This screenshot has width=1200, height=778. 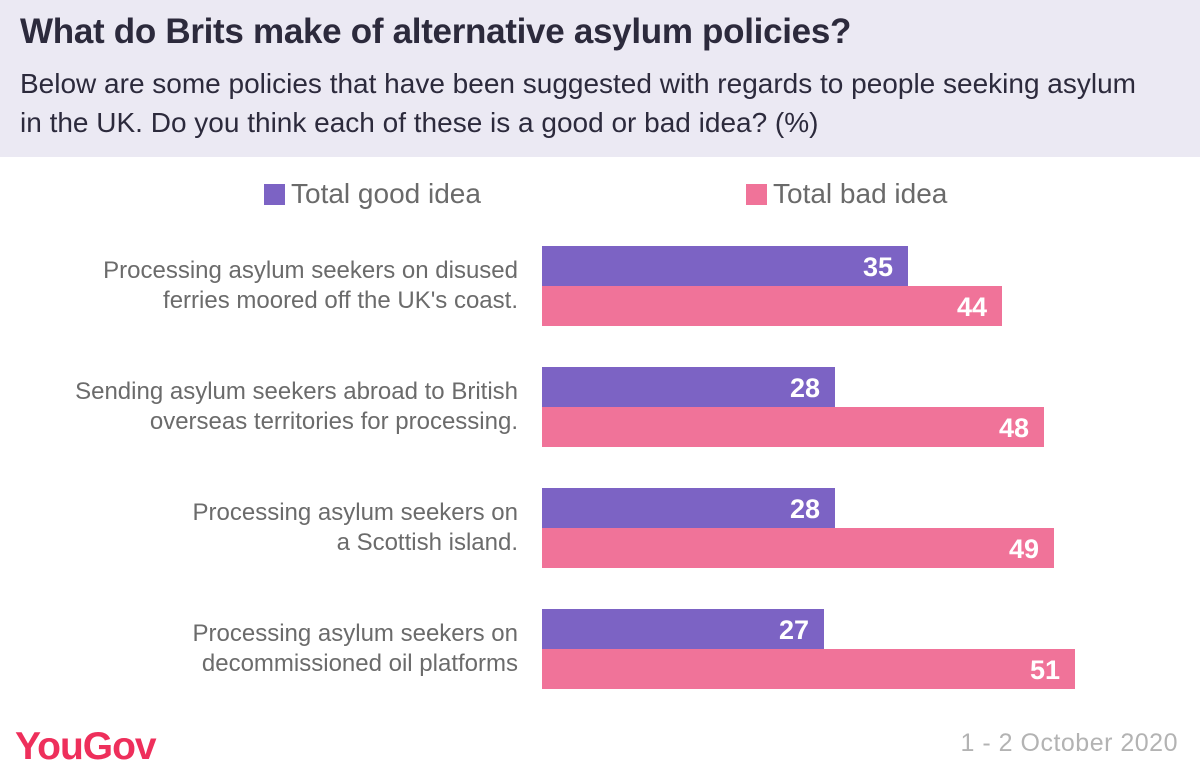 What do you see at coordinates (1044, 670) in the screenshot?
I see `bar-value-label: 51` at bounding box center [1044, 670].